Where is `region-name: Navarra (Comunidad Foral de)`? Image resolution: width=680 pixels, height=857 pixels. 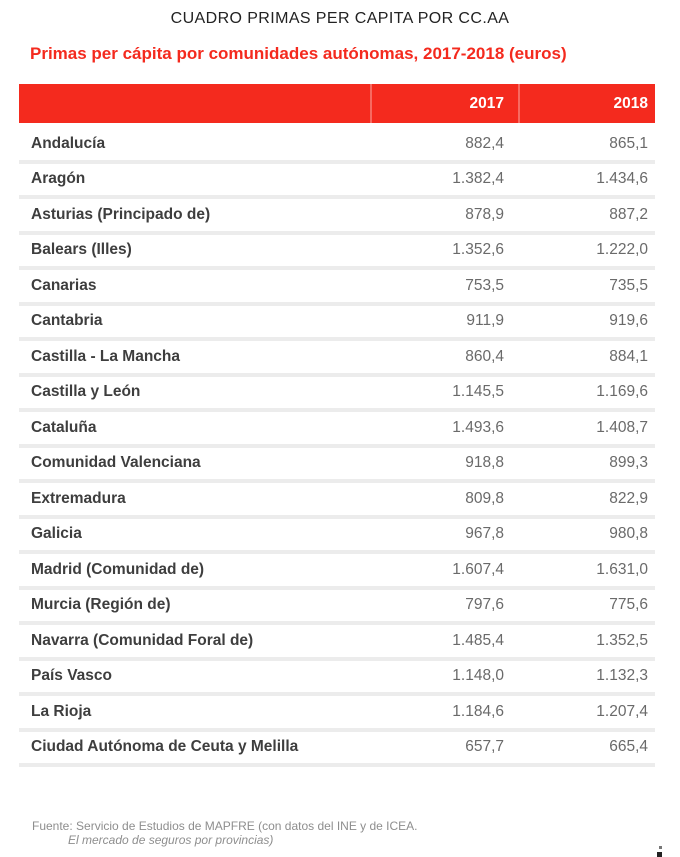
region-name: Navarra (Comunidad Foral de) is located at coordinates (142, 640).